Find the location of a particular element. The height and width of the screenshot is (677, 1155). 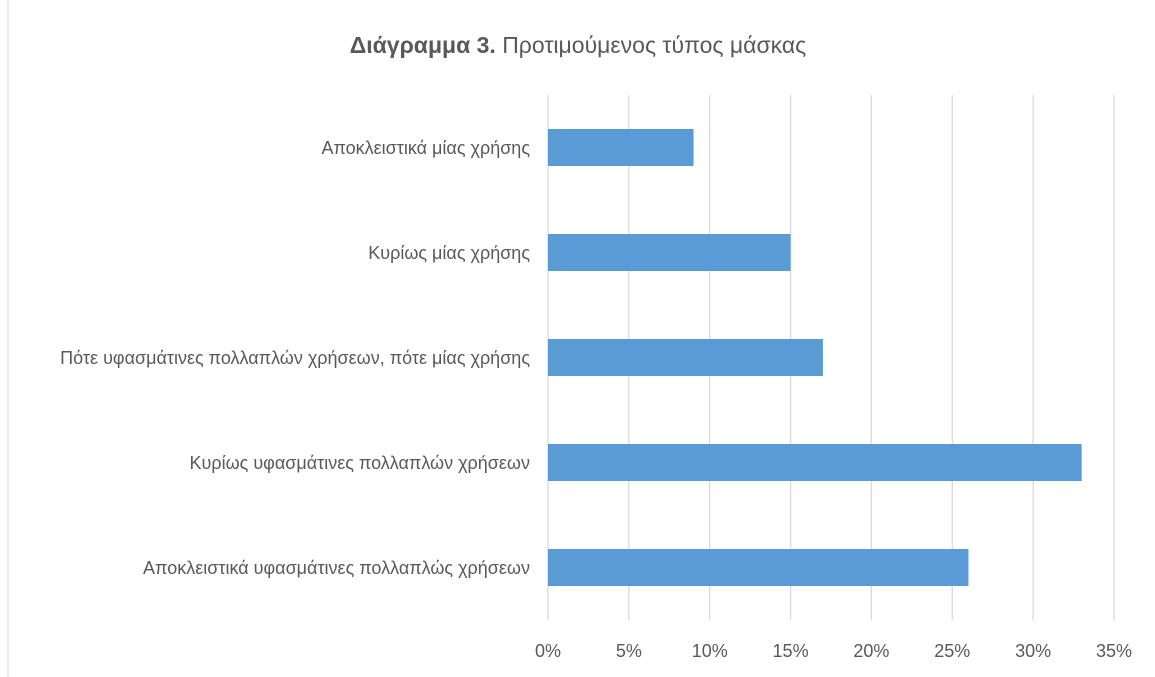

x-tick-label: 10% is located at coordinates (710, 651).